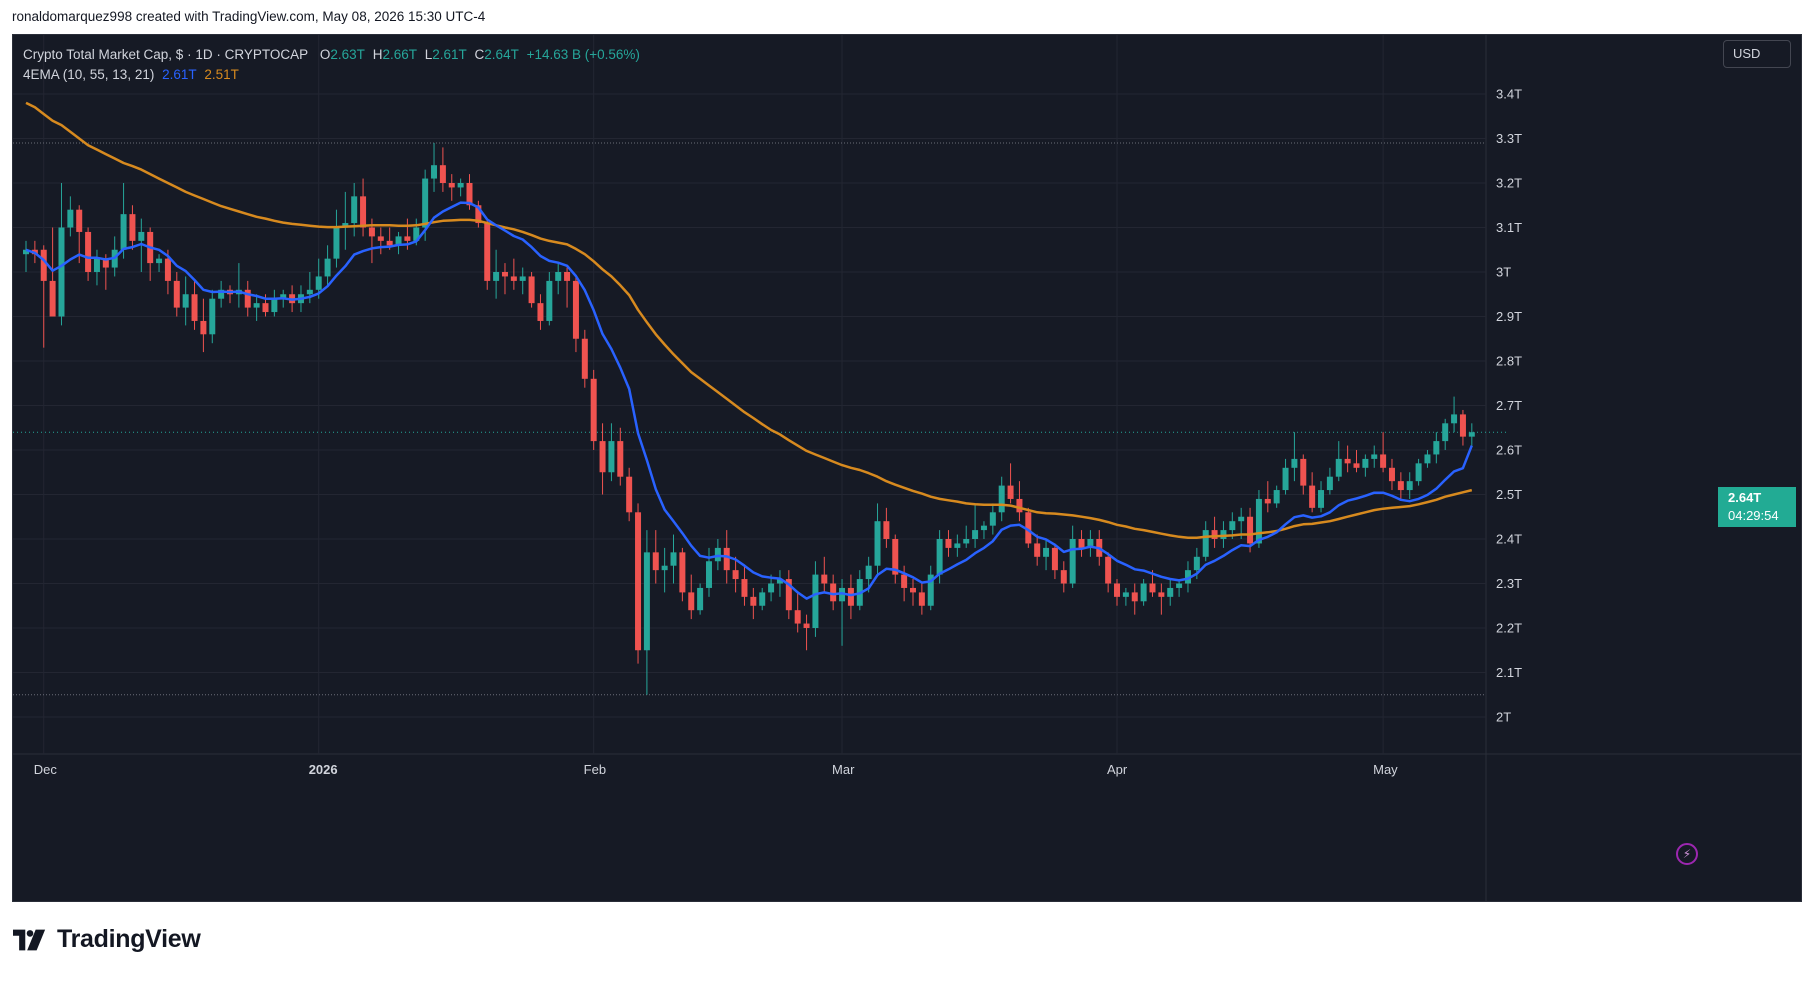 Image resolution: width=1814 pixels, height=981 pixels. I want to click on y-tick-label: 2.6T, so click(1509, 450).